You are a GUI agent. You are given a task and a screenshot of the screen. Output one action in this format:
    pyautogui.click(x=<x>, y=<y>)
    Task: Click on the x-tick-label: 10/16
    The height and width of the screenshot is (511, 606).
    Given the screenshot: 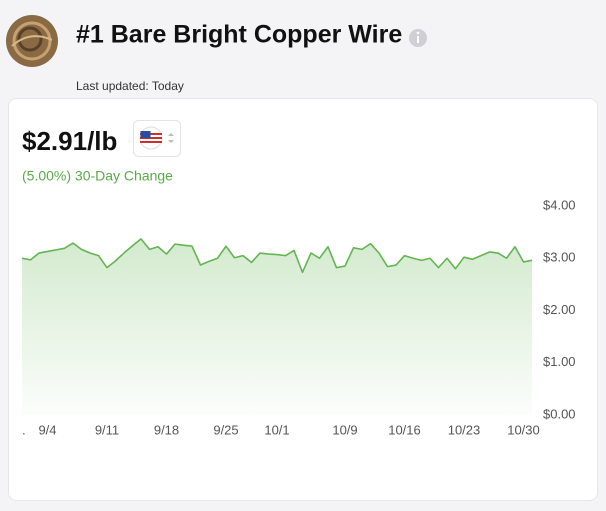 What is the action you would take?
    pyautogui.click(x=404, y=429)
    